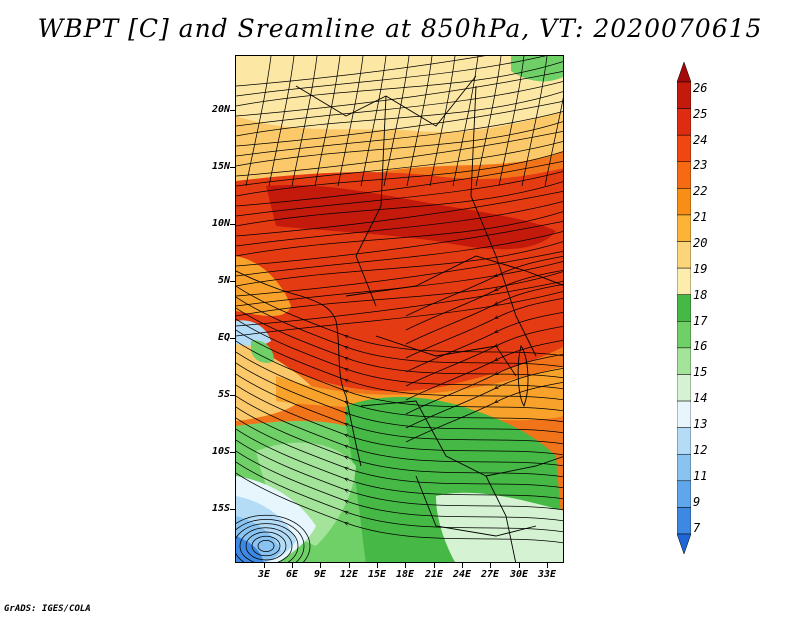 This screenshot has height=618, width=800. I want to click on colorbar-label: 13, so click(700, 424).